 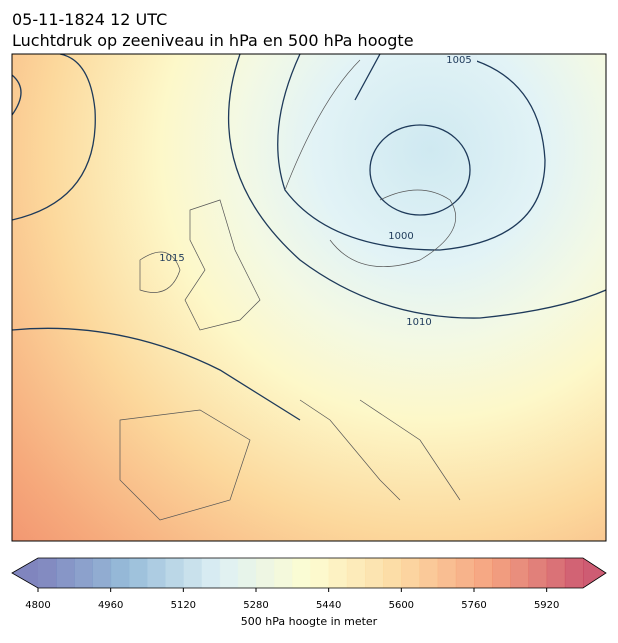 I want to click on contour-label: 1000, so click(x=400, y=236).